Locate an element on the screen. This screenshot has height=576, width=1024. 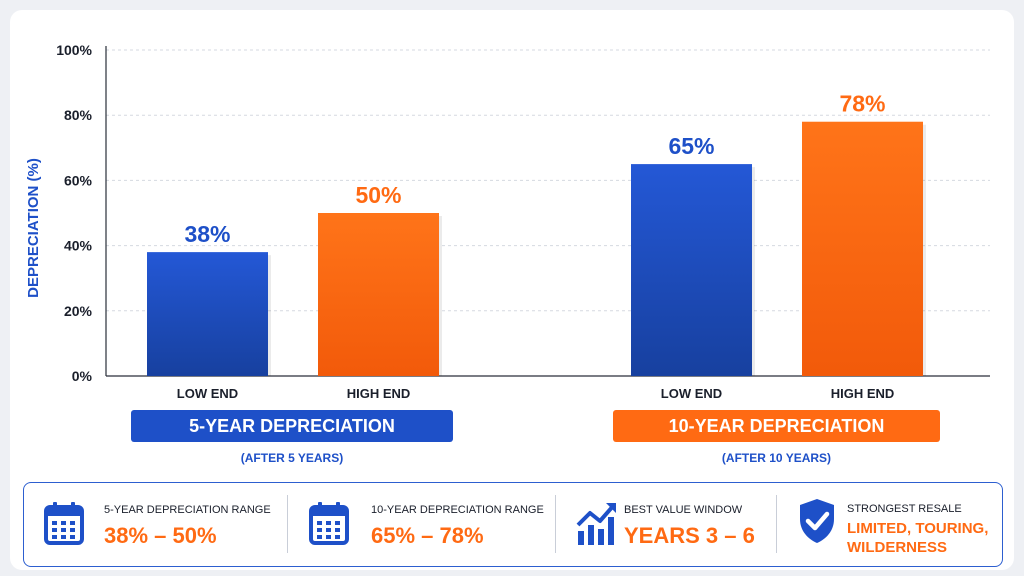
group-banner-10-year: 10-YEAR DEPRECIATION is located at coordinates (776, 426).